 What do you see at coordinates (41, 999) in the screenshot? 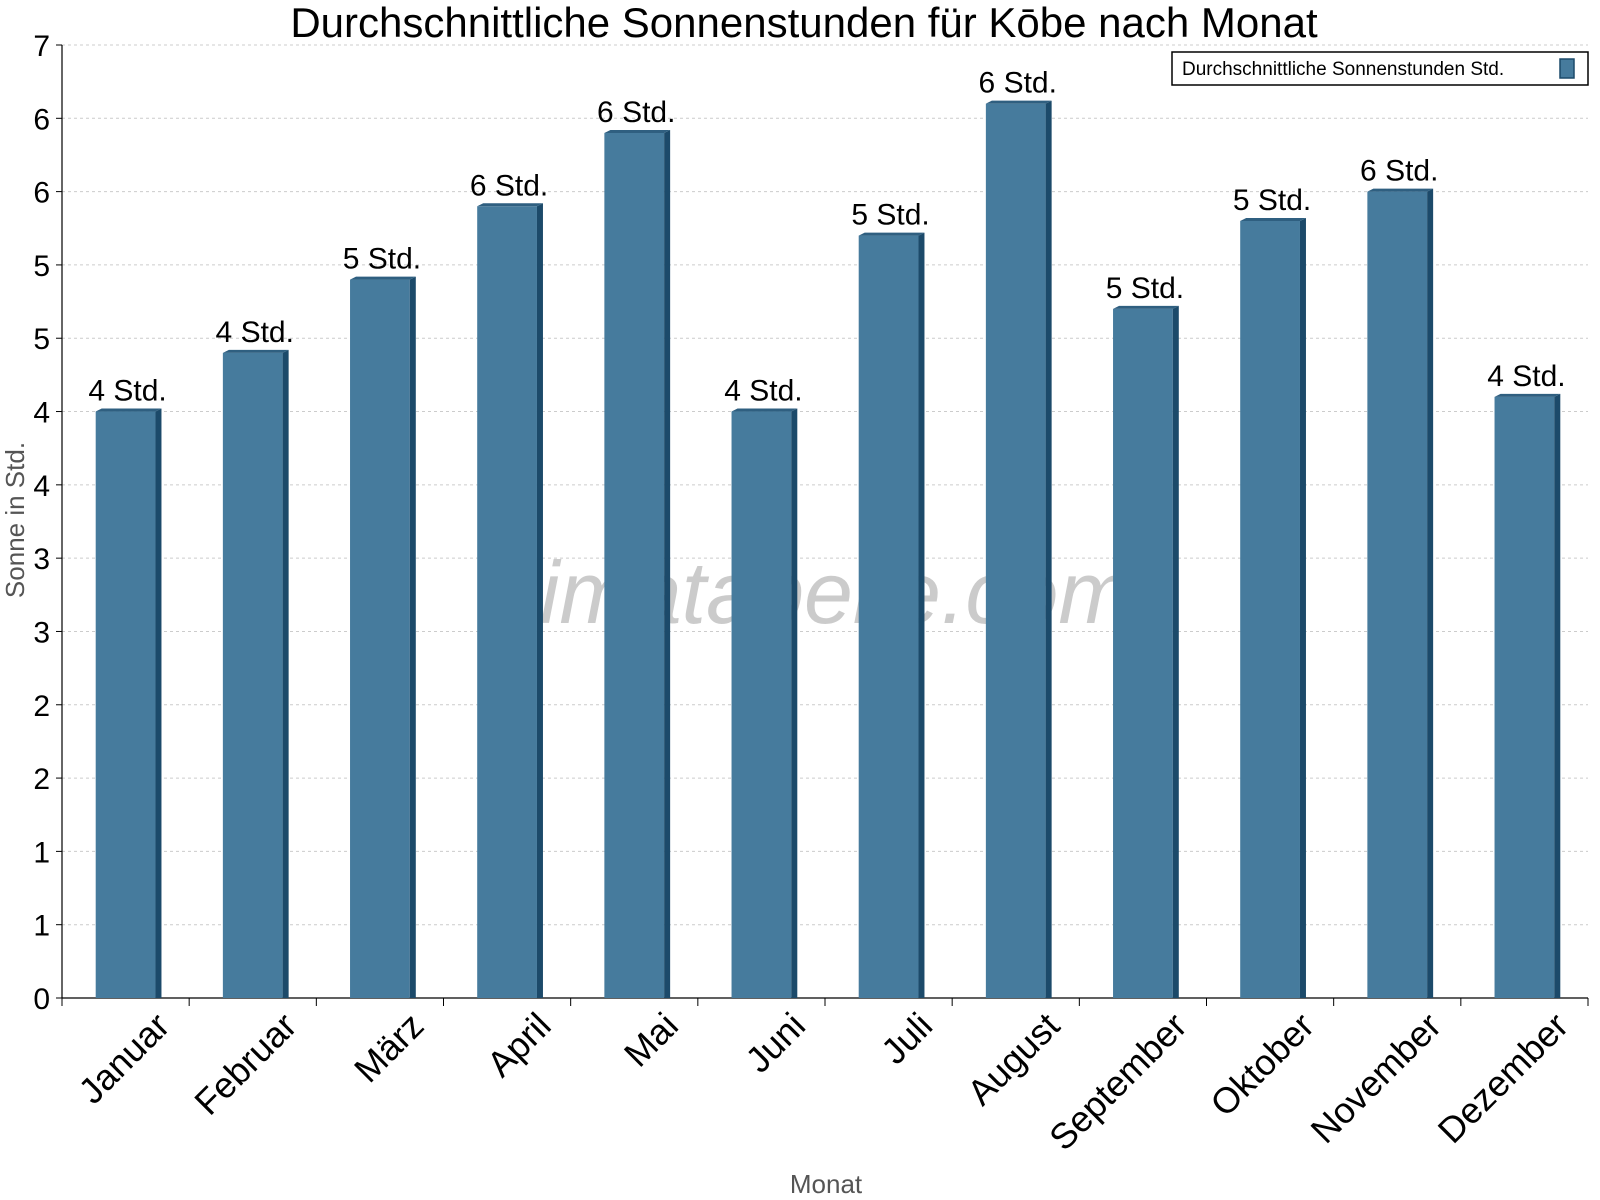
I see `y-tick-label: 0` at bounding box center [41, 999].